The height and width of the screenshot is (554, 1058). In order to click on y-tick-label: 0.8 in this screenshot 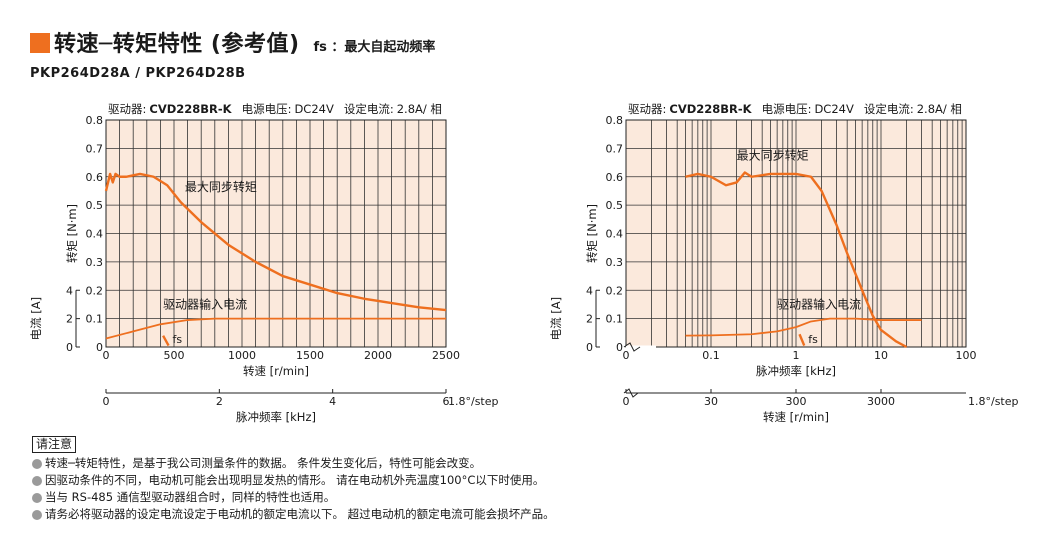, I will do `click(95, 120)`.